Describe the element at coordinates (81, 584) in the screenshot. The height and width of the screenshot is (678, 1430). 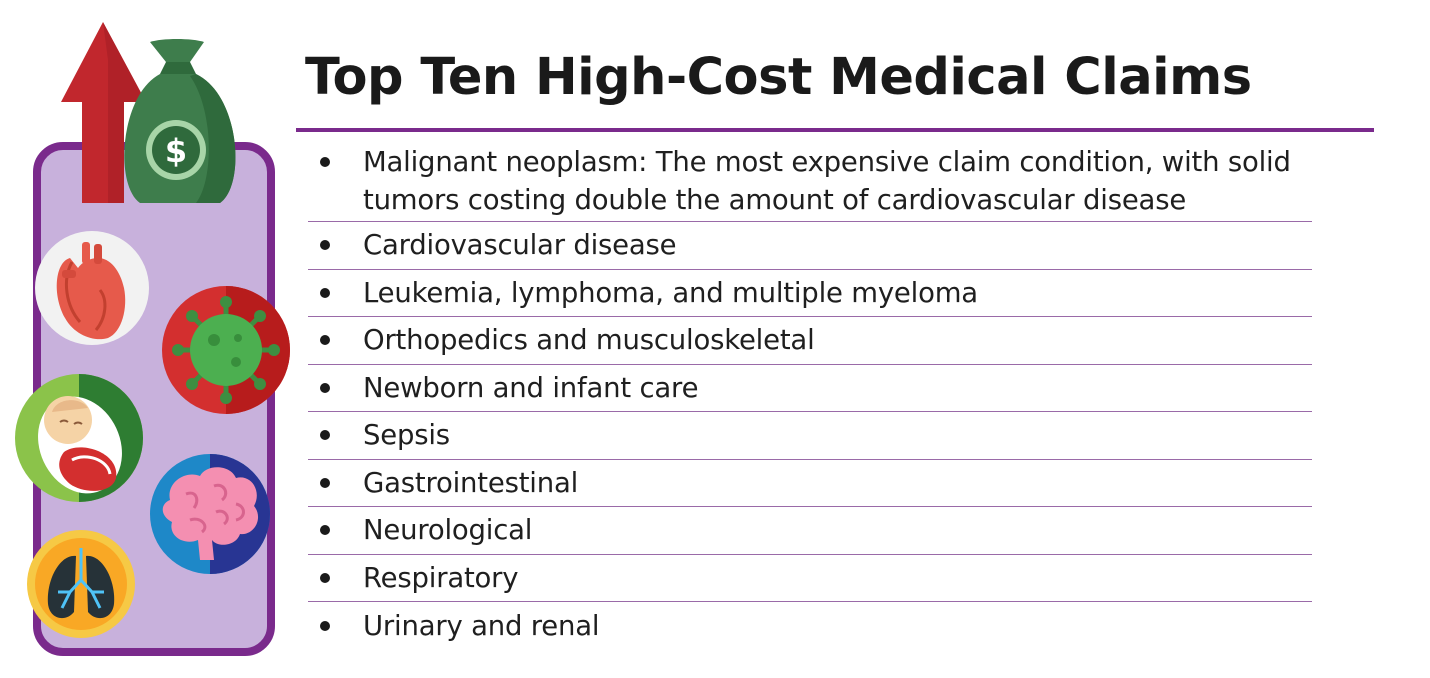
I see `lungs-icon` at that location.